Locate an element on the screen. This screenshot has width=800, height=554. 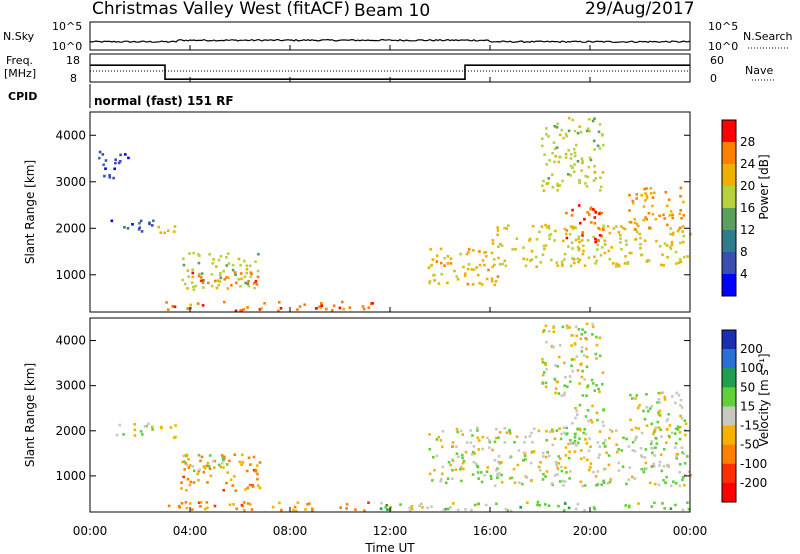
power-colorbar: 28 24 20 16 12 8 4 is located at coordinates (738, 208).